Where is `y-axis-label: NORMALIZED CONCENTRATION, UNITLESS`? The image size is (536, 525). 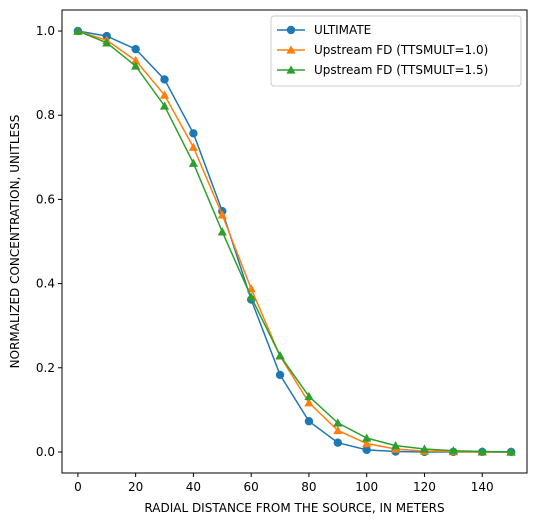
y-axis-label: NORMALIZED CONCENTRATION, UNITLESS is located at coordinates (15, 242).